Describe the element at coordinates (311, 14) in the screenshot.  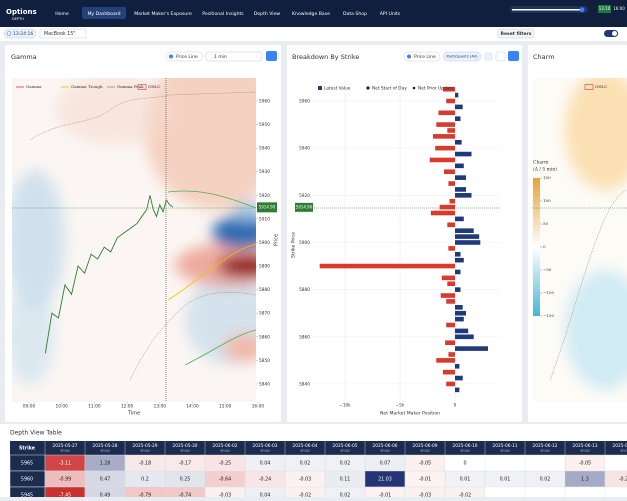
I see `nav-item: Knowledge Base` at that location.